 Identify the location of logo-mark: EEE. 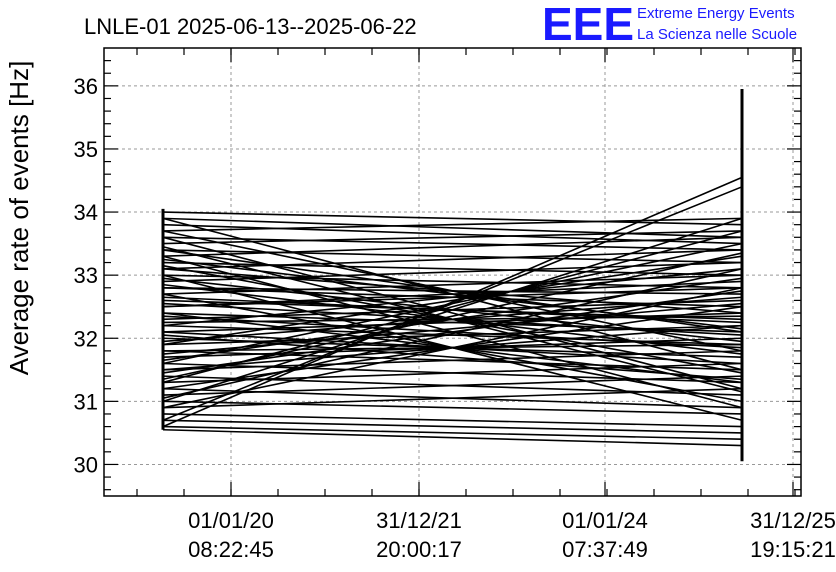
(588, 25).